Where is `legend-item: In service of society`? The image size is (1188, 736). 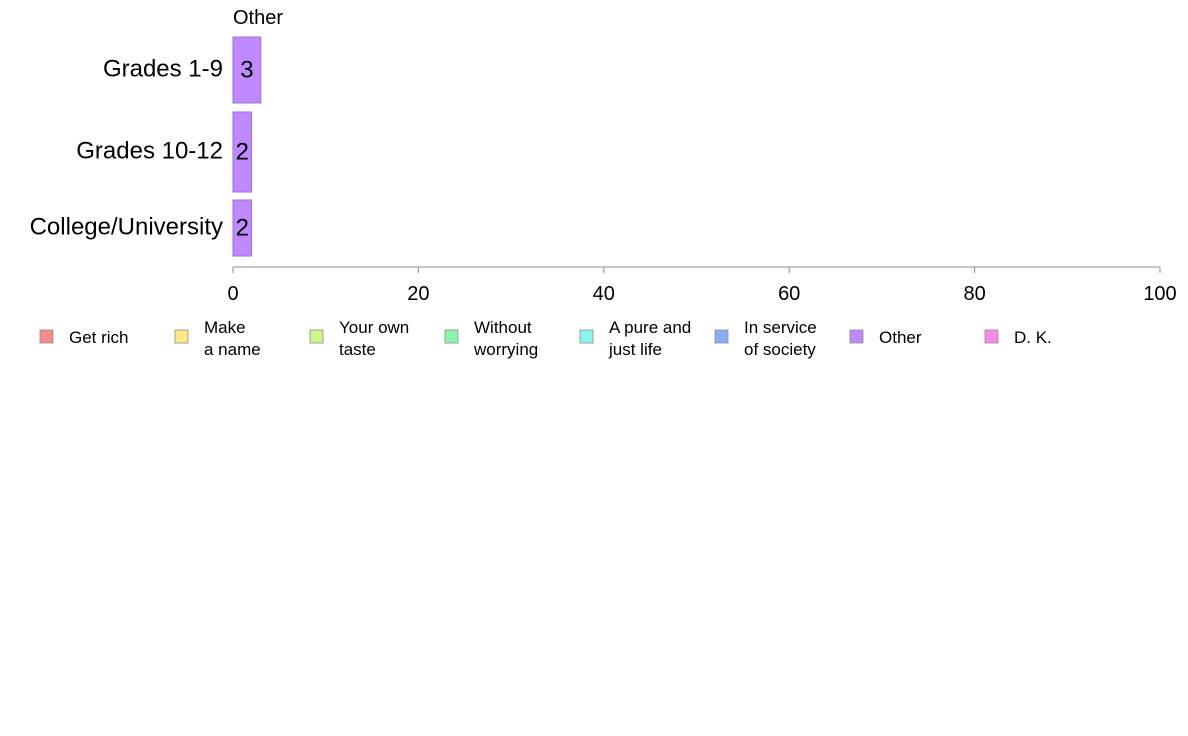 legend-item: In service of society is located at coordinates (765, 338).